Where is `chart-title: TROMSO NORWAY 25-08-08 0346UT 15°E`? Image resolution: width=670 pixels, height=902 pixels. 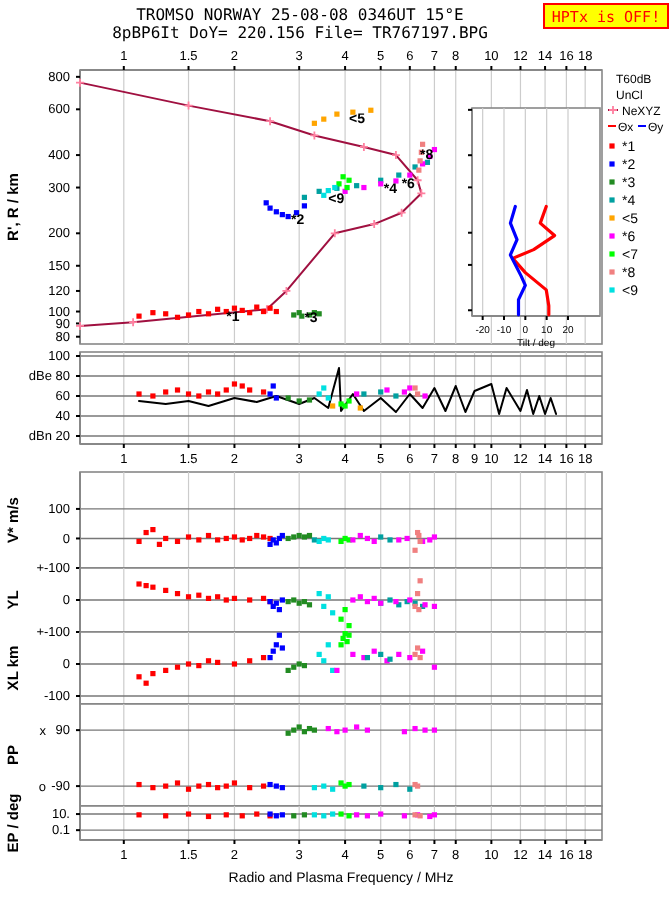
chart-title: TROMSO NORWAY 25-08-08 0346UT 15°E is located at coordinates (300, 15).